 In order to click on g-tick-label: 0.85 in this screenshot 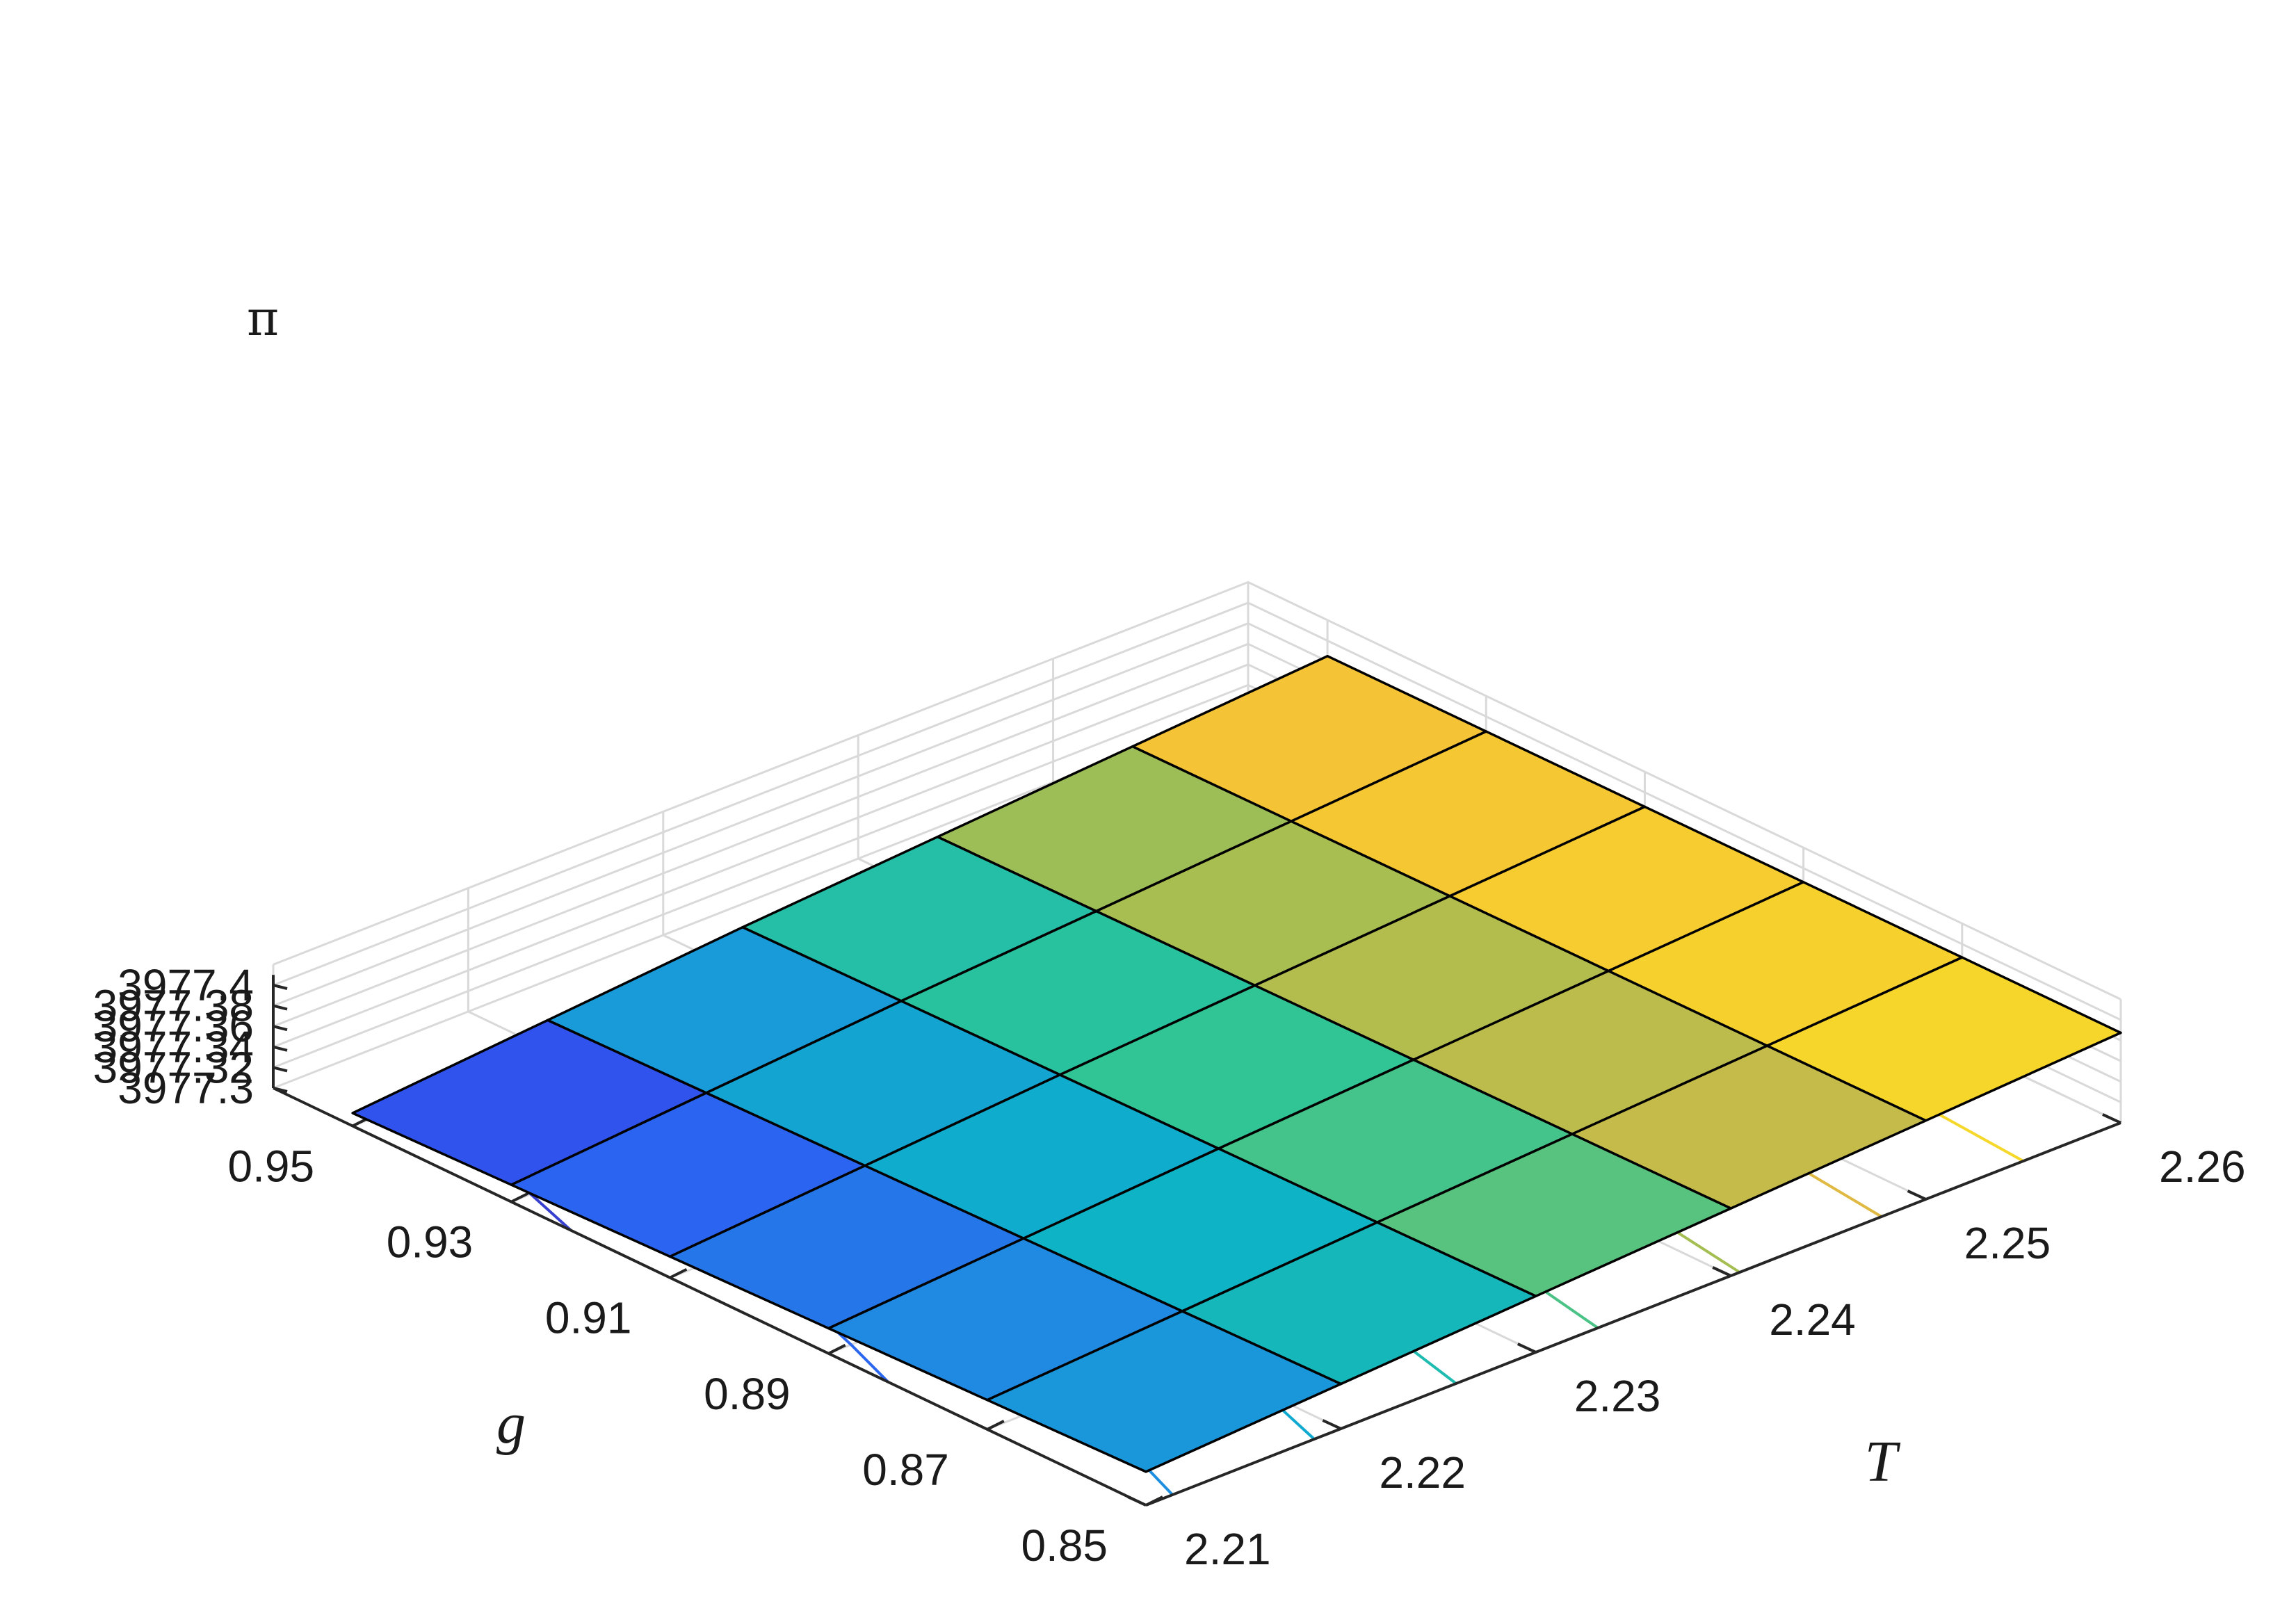, I will do `click(1064, 1545)`.